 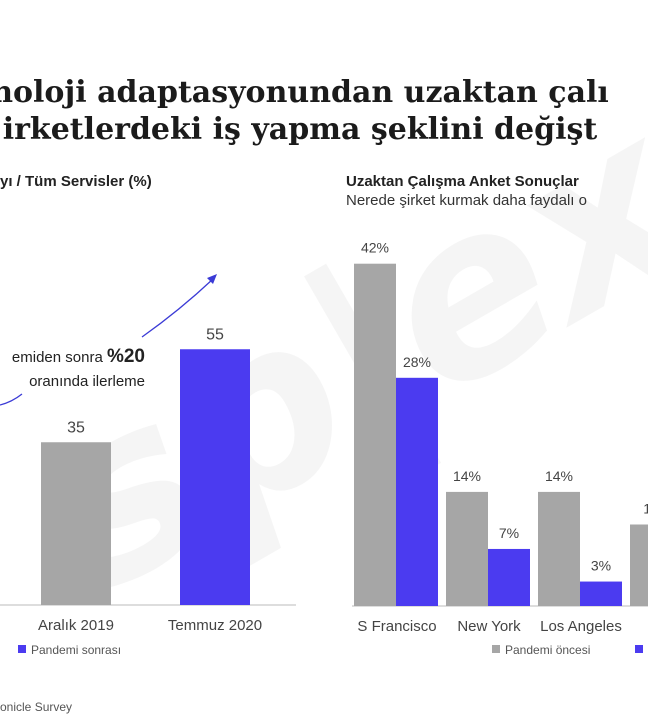 I want to click on legend-swatch-blue, so click(x=22, y=649).